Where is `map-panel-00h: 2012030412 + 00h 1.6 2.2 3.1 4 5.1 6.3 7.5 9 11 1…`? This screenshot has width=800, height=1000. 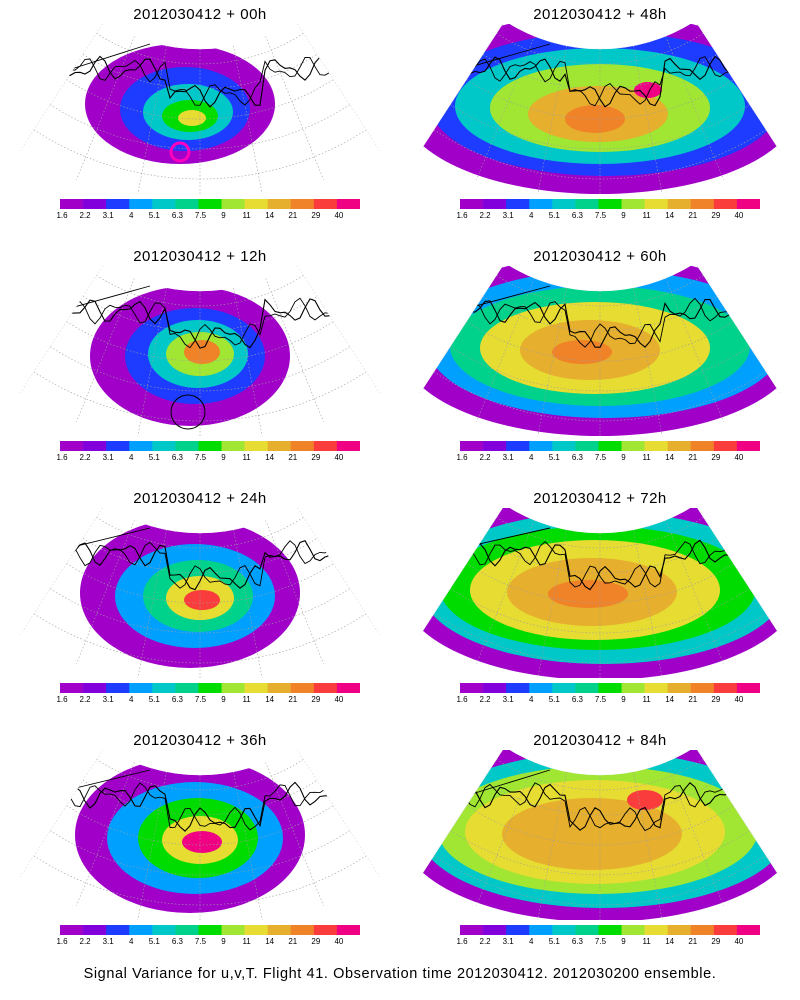
map-panel-00h: 2012030412 + 00h 1.6 2.2 3.1 4 5.1 6.3 7.5 9 11 1… is located at coordinates (200, 121).